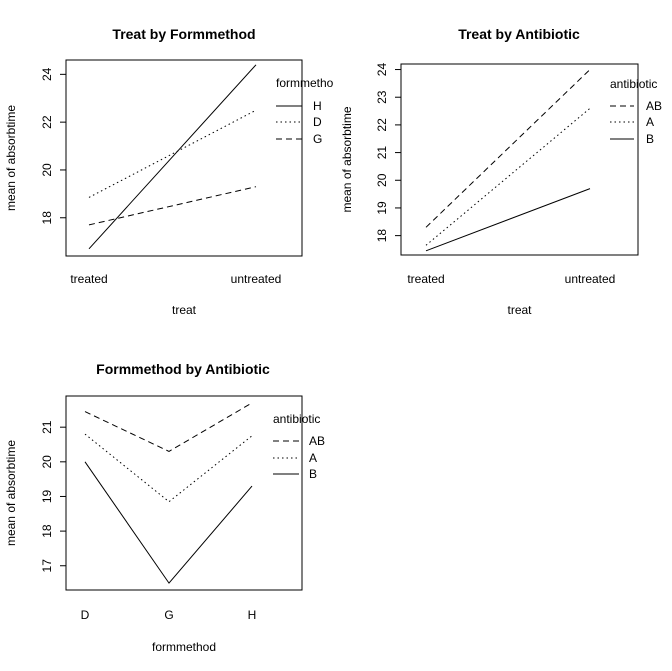 The image size is (672, 671). Describe the element at coordinates (317, 139) in the screenshot. I see `legend-label-g: G` at that location.